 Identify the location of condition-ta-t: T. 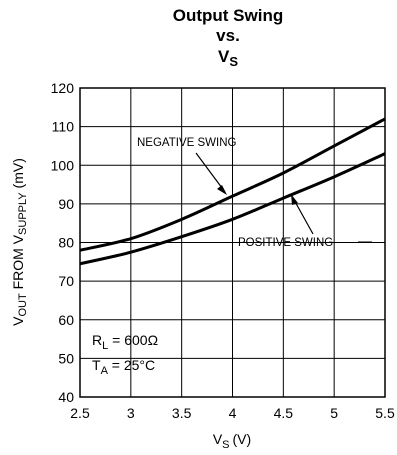
(96, 365).